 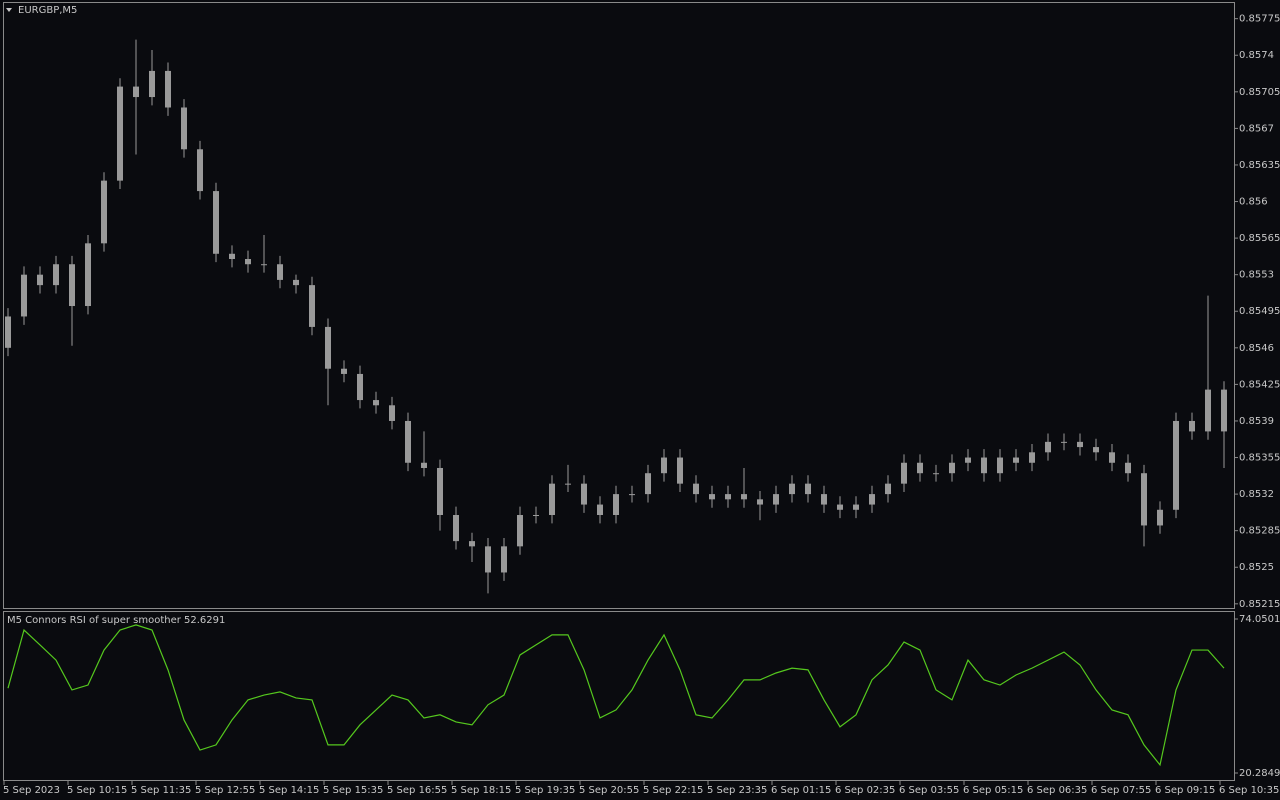 What do you see at coordinates (1256, 128) in the screenshot?
I see `y-tick-label: 0.8567` at bounding box center [1256, 128].